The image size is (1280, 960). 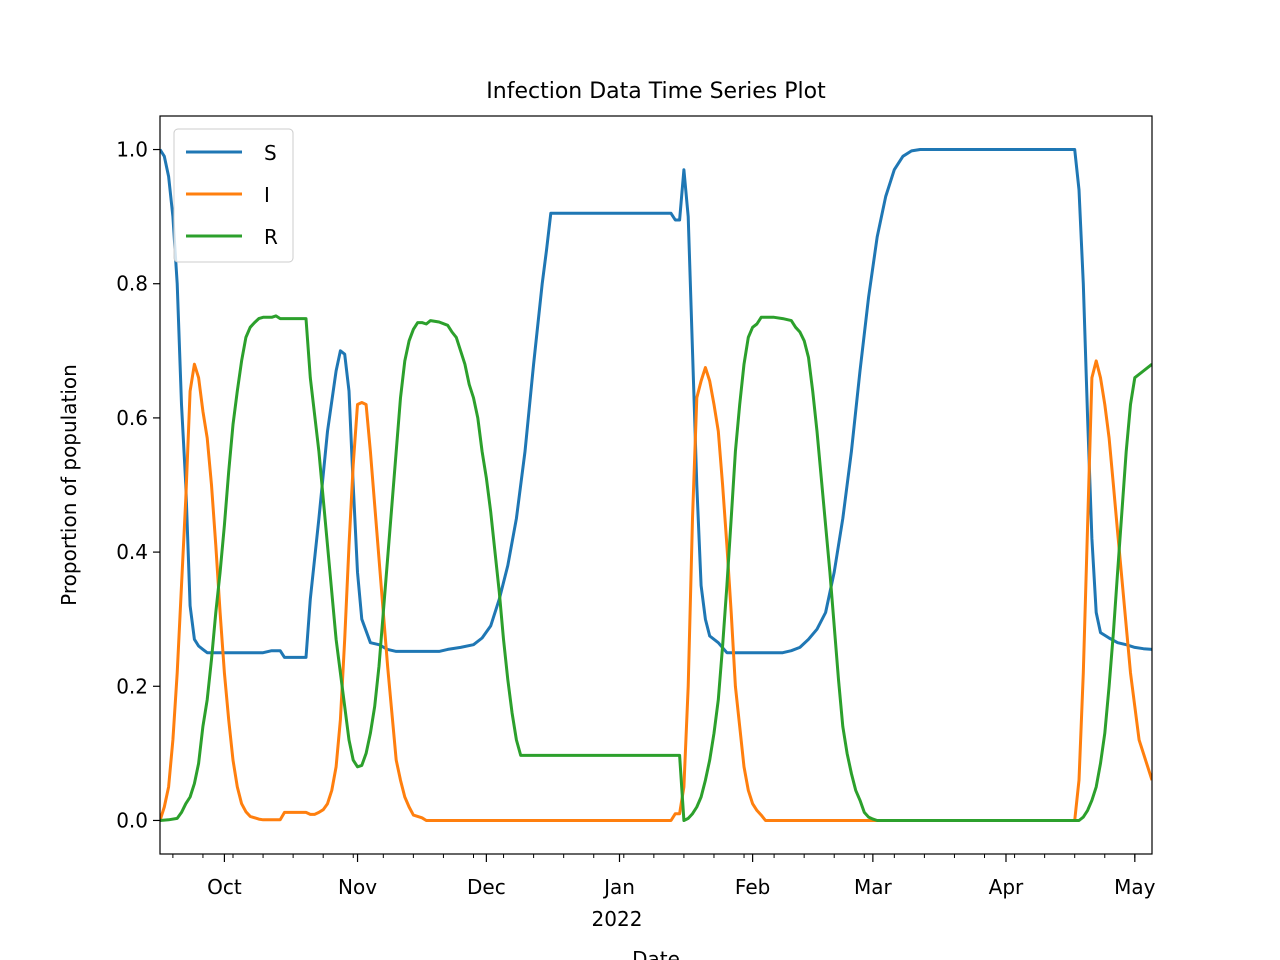 What do you see at coordinates (1006, 887) in the screenshot?
I see `x-tick-label: Apr` at bounding box center [1006, 887].